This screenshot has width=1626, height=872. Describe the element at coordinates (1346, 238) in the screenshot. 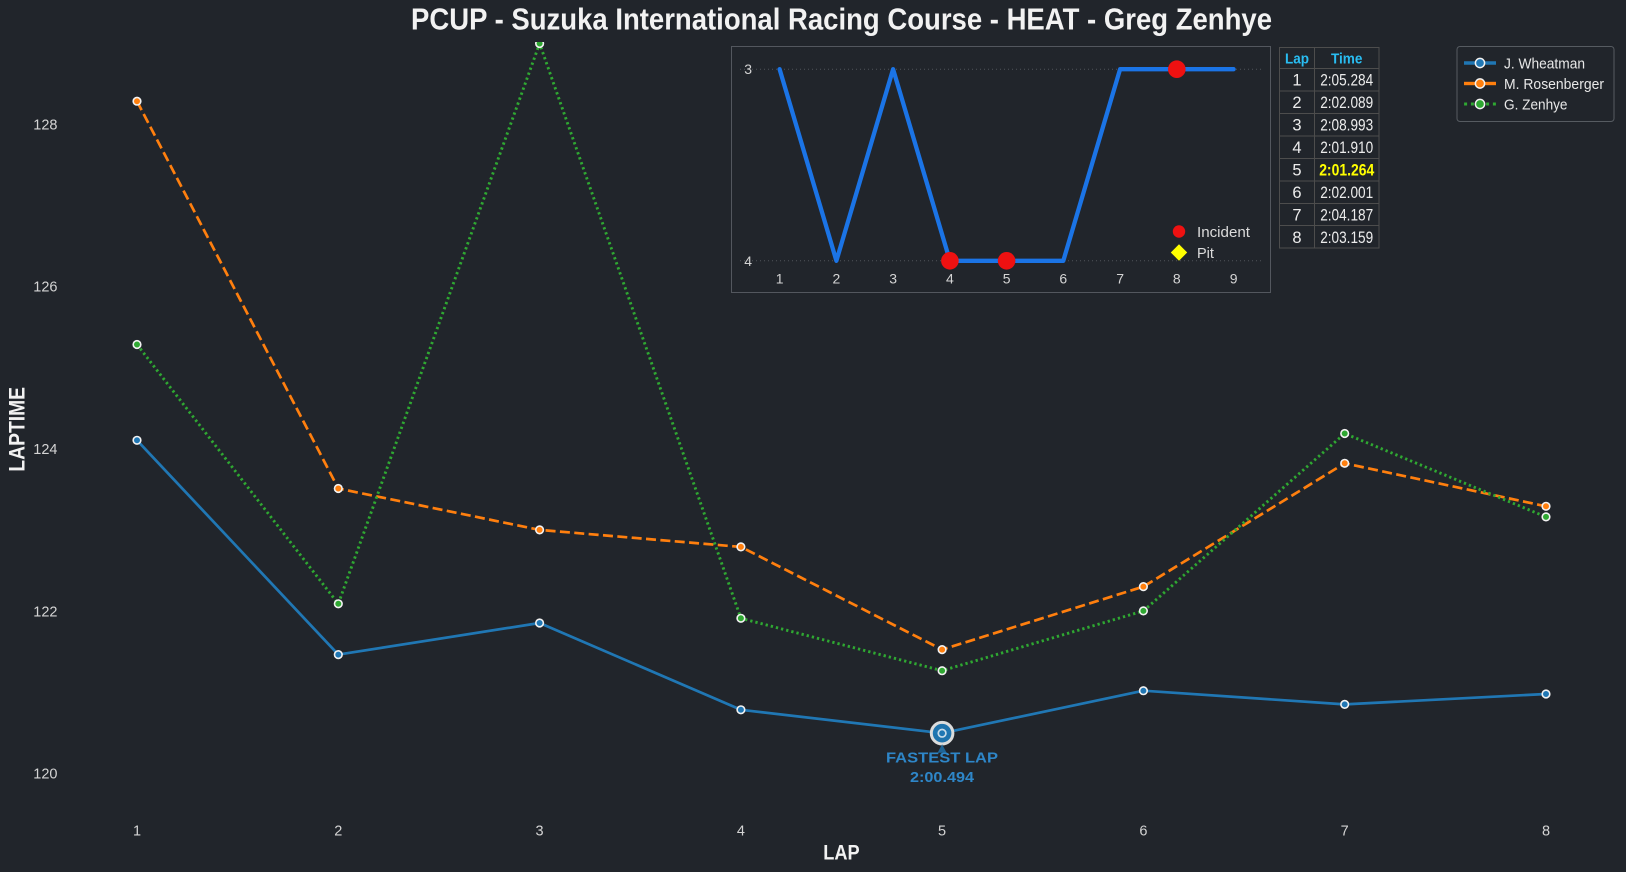

I see `svg-text: 2:03.159` at that location.